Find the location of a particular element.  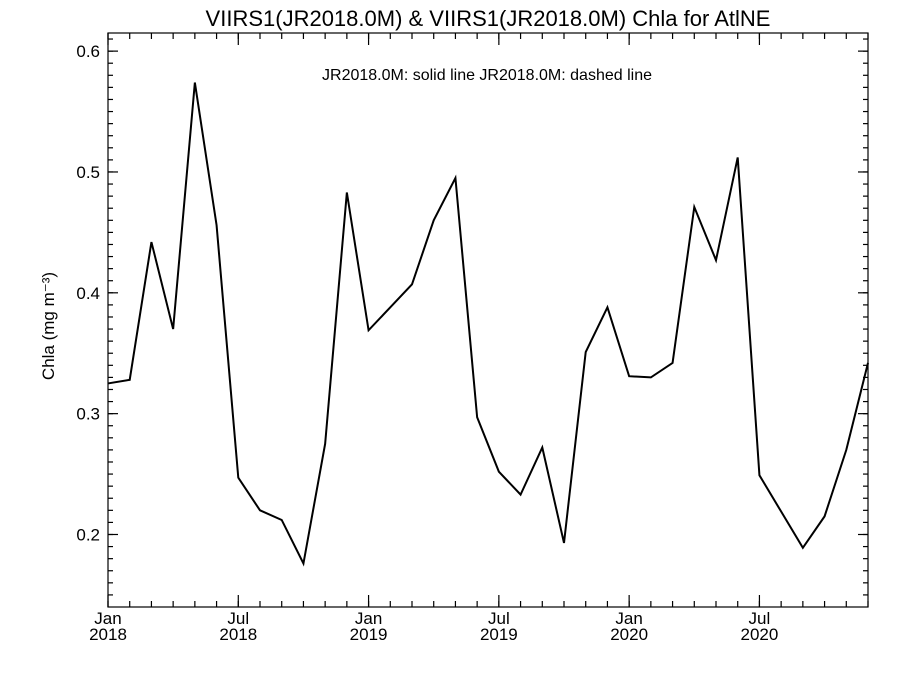

y-tick-label: 0.4 is located at coordinates (88, 293).